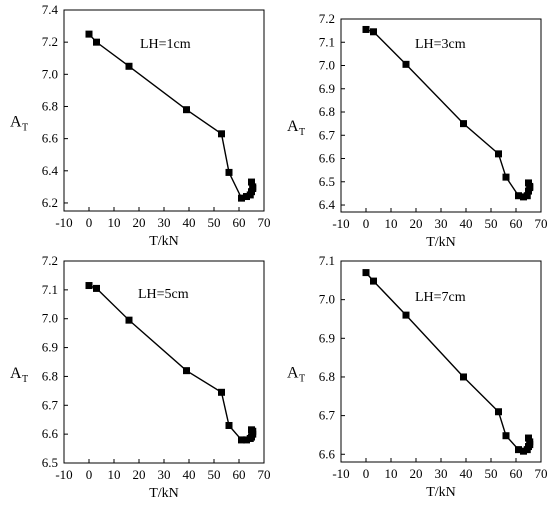  What do you see at coordinates (541, 223) in the screenshot?
I see `x-tick-label: 70` at bounding box center [541, 223].